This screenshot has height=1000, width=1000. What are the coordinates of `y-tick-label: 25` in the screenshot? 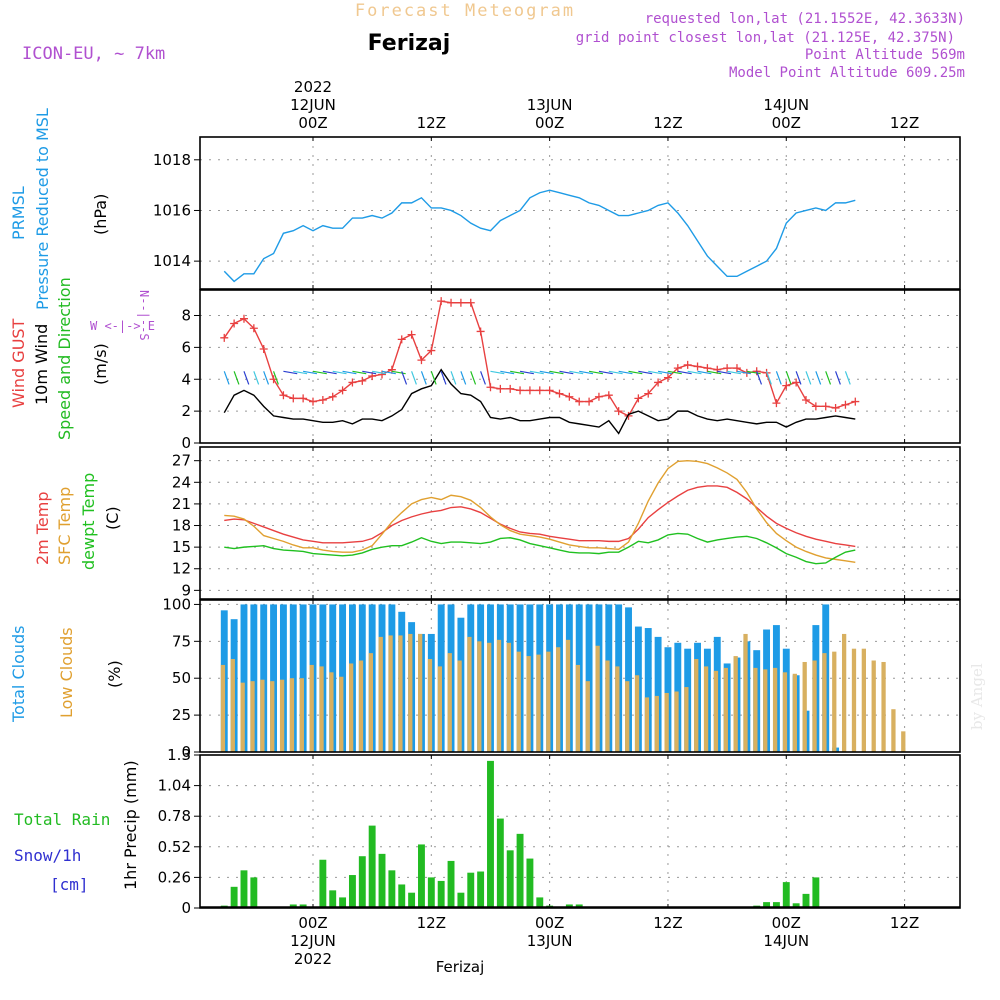 It's located at (181, 715).